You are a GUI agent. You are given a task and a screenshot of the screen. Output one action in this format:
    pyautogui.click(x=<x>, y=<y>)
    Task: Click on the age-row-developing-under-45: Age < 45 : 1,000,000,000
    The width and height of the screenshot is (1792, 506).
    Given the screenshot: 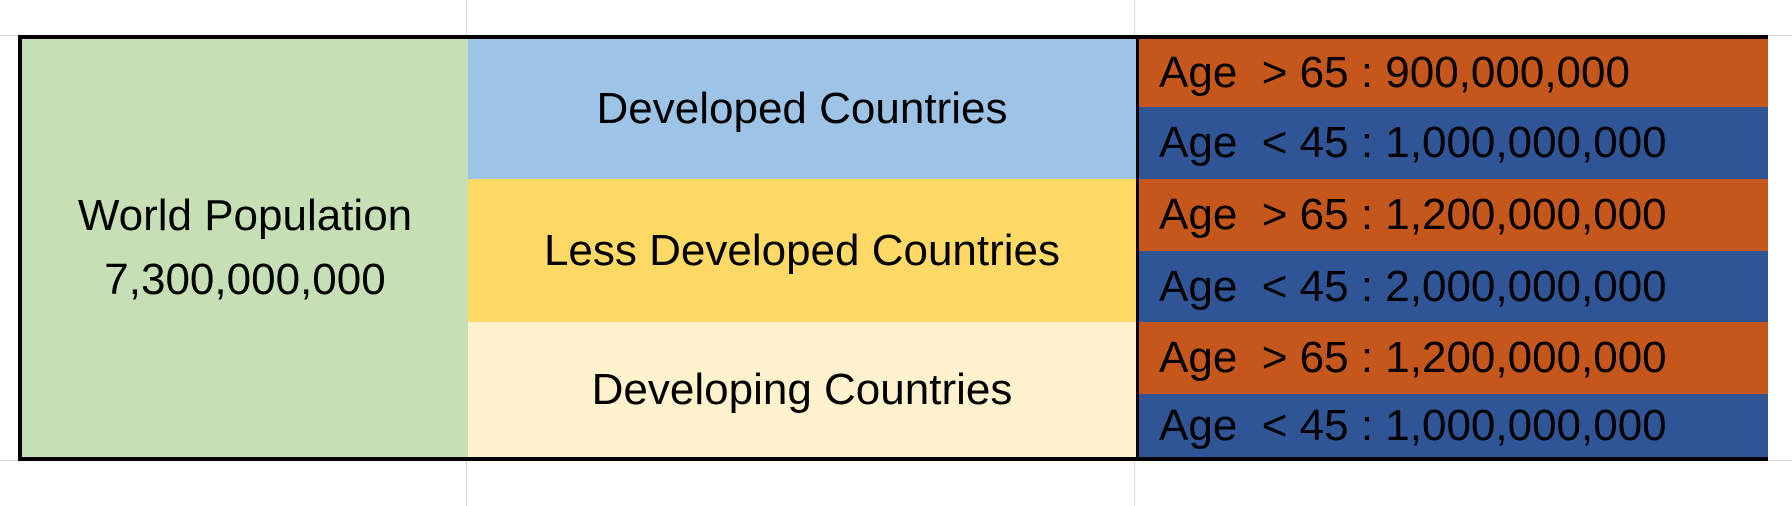 What is the action you would take?
    pyautogui.click(x=1453, y=425)
    